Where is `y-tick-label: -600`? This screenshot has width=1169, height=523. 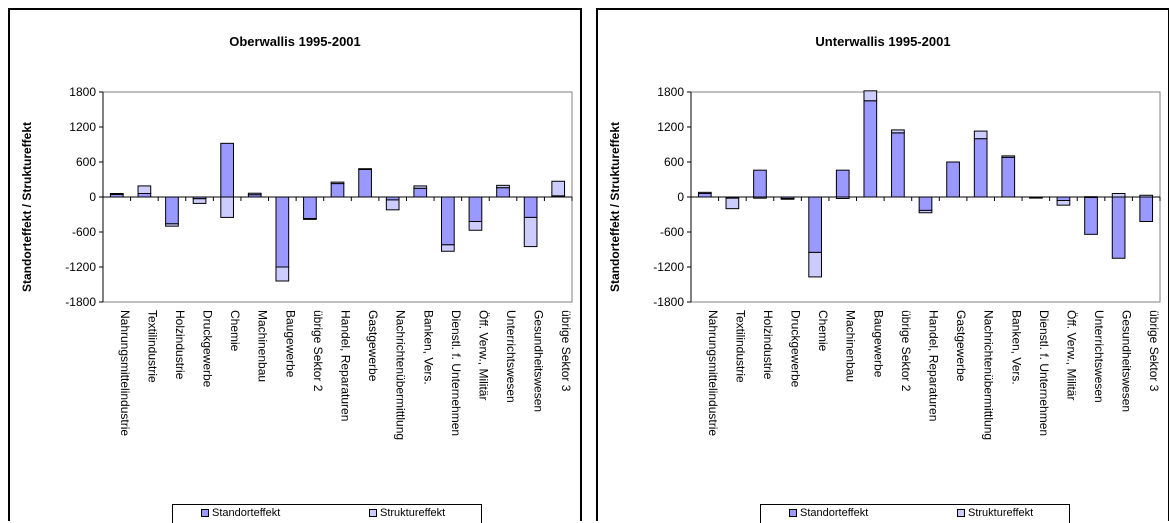
y-tick-label: -600 is located at coordinates (672, 232).